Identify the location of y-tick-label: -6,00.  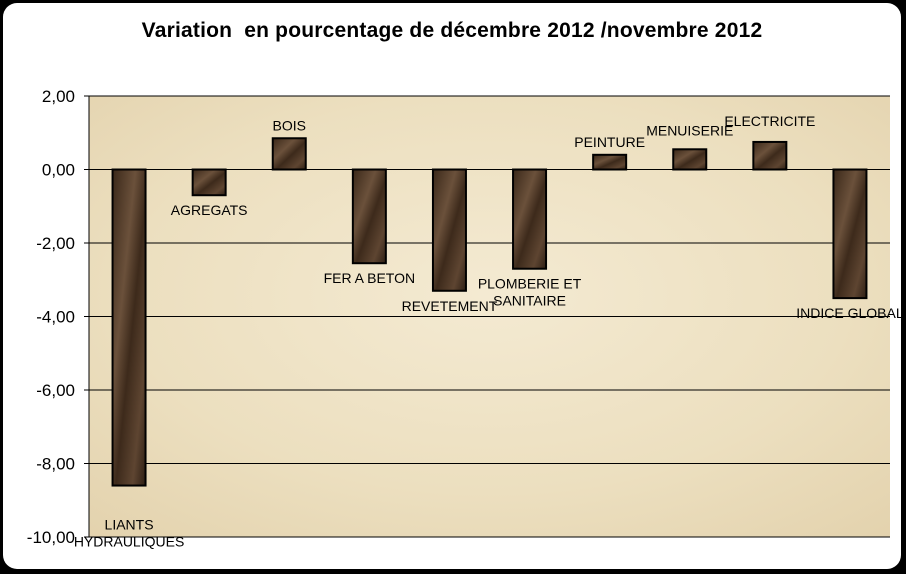
(55, 390).